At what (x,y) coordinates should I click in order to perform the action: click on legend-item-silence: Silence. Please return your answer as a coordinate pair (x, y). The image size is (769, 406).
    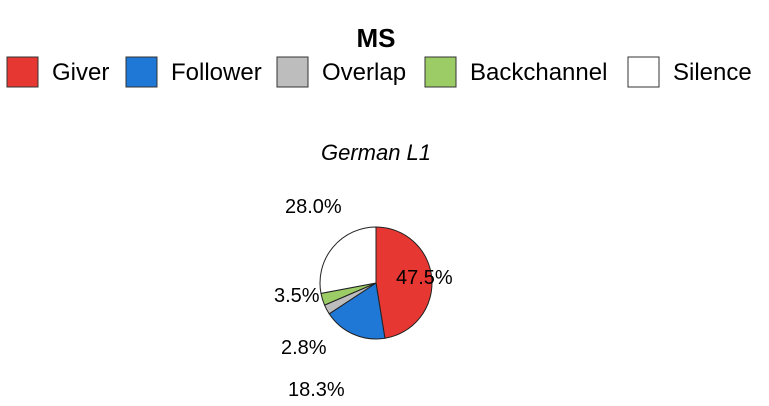
    Looking at the image, I should click on (689, 72).